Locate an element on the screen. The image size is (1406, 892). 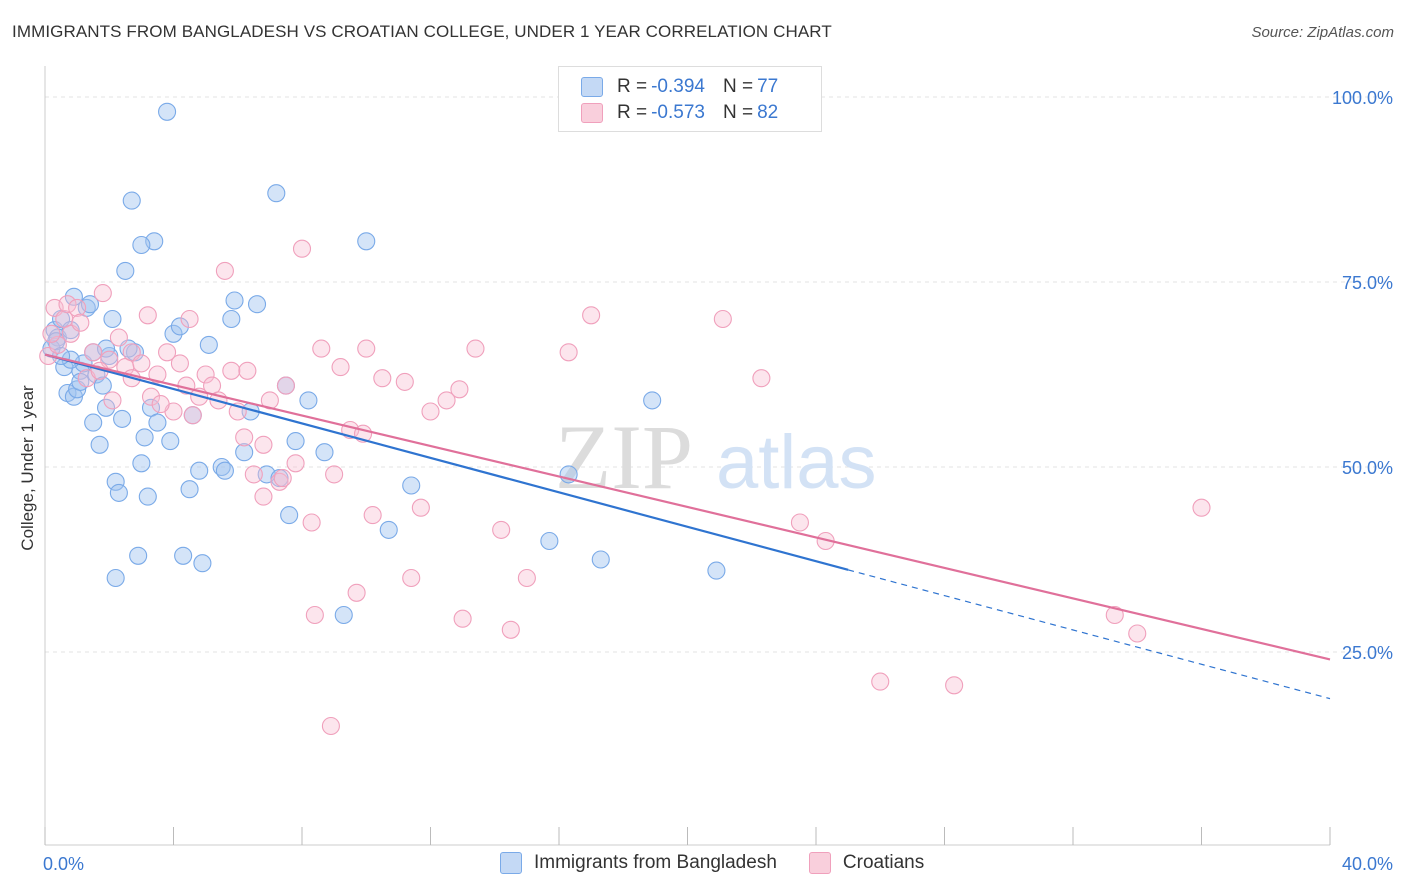
legend-row-croatians: R = -0.573 N = 82 is located at coordinates (688, 113).